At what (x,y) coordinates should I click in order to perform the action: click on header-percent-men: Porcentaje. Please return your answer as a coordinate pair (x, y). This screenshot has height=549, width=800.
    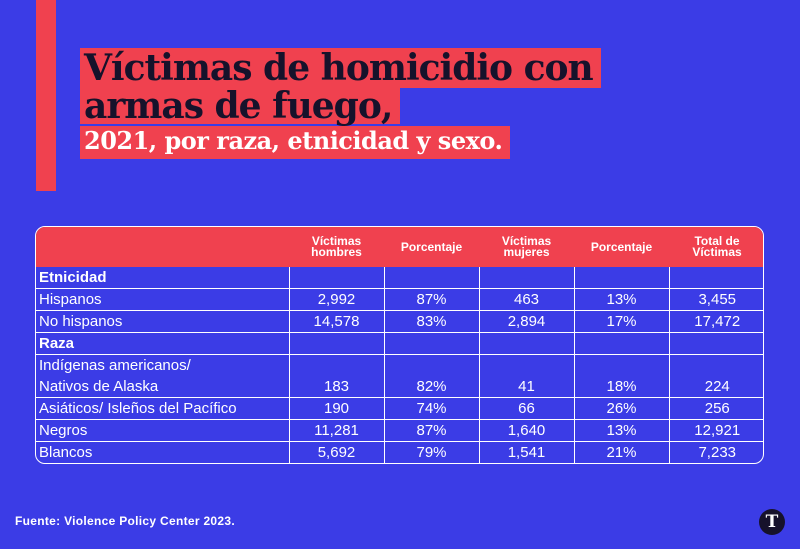
    Looking at the image, I should click on (431, 246).